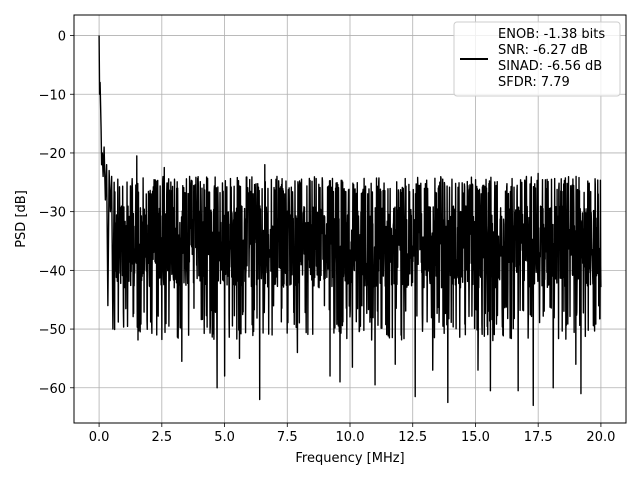  Describe the element at coordinates (52, 271) in the screenshot. I see `y-tick-label: −40` at that location.